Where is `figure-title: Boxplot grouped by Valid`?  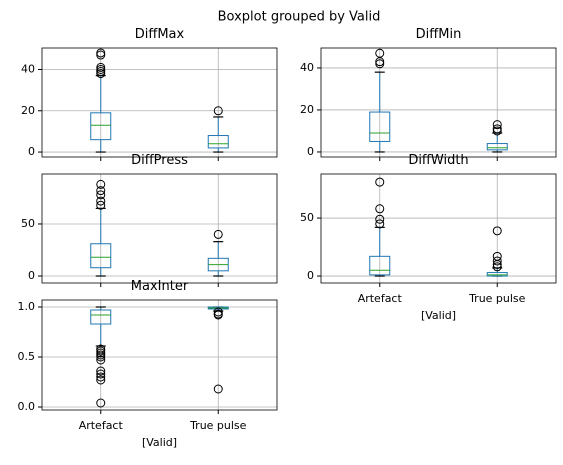 figure-title: Boxplot grouped by Valid is located at coordinates (299, 17).